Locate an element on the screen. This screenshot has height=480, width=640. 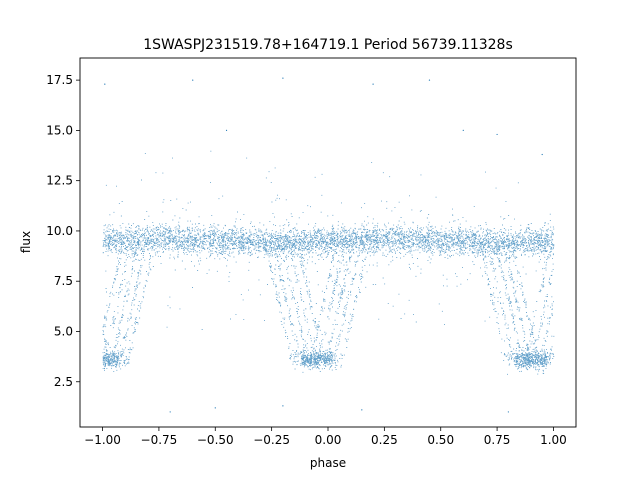
x-tick-label: −0.25 is located at coordinates (271, 440).